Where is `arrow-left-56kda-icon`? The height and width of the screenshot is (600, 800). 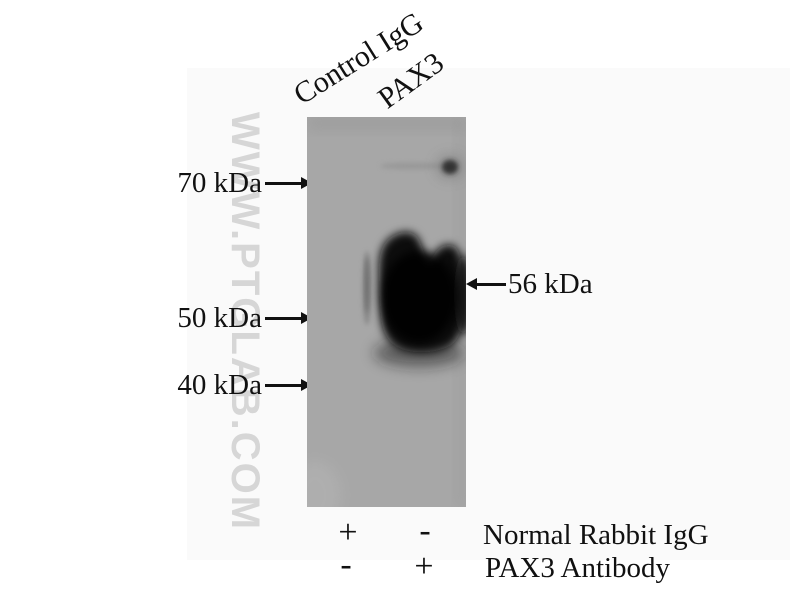 arrow-left-56kda-icon is located at coordinates (486, 284).